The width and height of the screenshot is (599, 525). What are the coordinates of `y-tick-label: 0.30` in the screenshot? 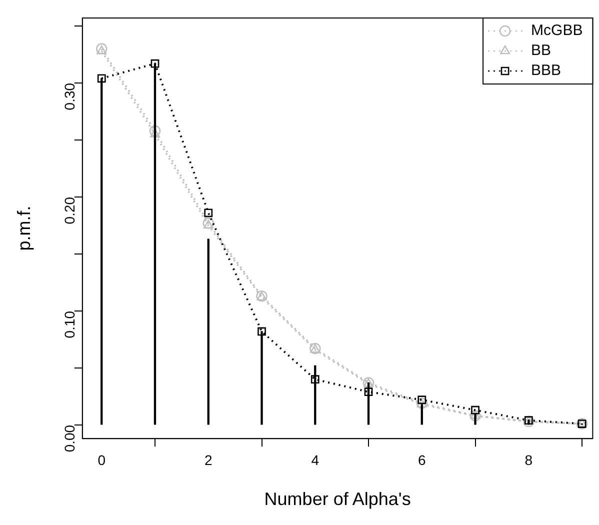 It's located at (69, 96).